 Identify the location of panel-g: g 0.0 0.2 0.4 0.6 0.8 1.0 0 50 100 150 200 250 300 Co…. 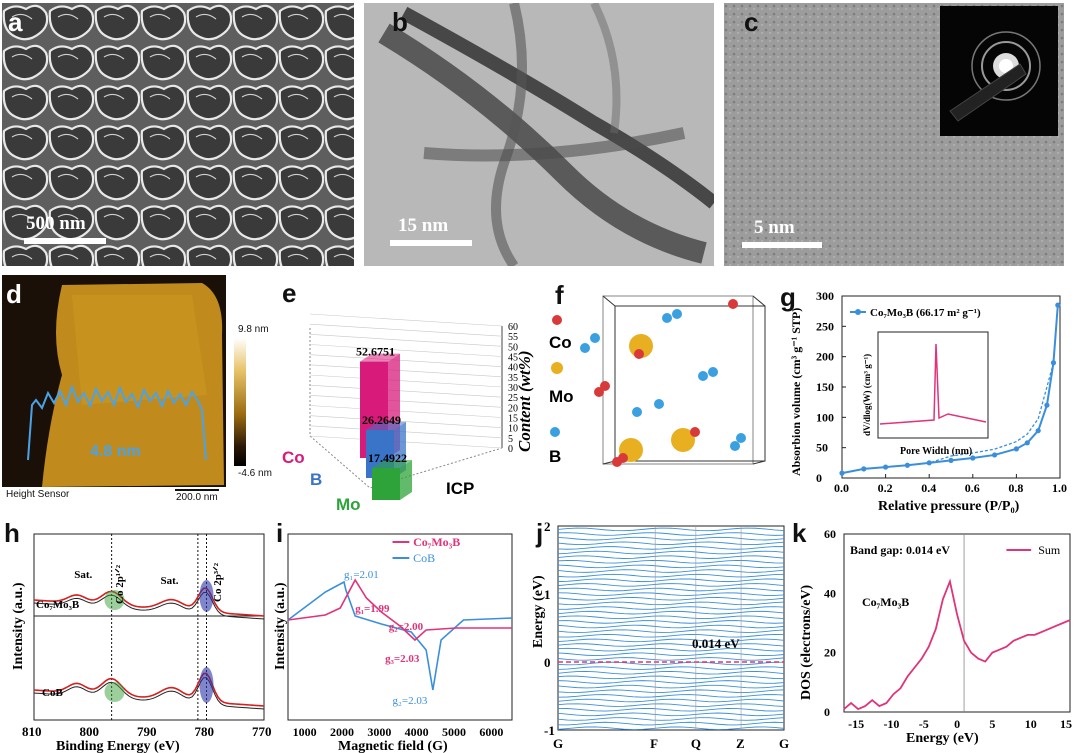
(927, 399).